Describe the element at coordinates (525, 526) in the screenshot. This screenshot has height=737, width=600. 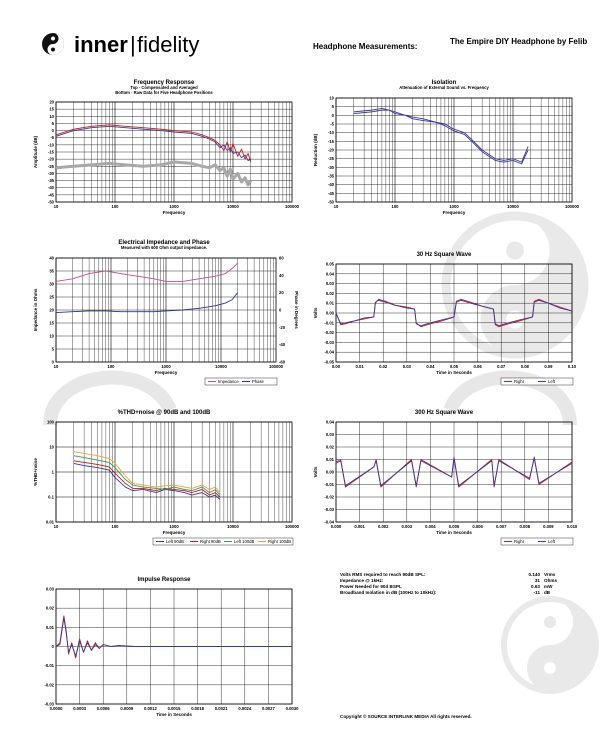
I see `x-tick-label: 0.008` at that location.